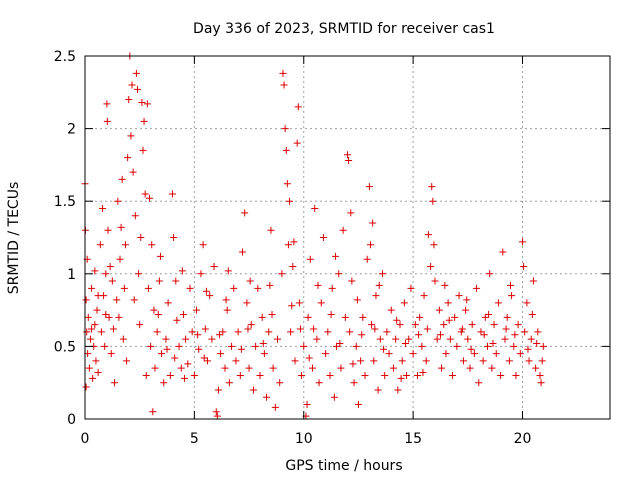 This screenshot has width=640, height=480. What do you see at coordinates (71, 275) in the screenshot?
I see `y-tick-label: 1` at bounding box center [71, 275].